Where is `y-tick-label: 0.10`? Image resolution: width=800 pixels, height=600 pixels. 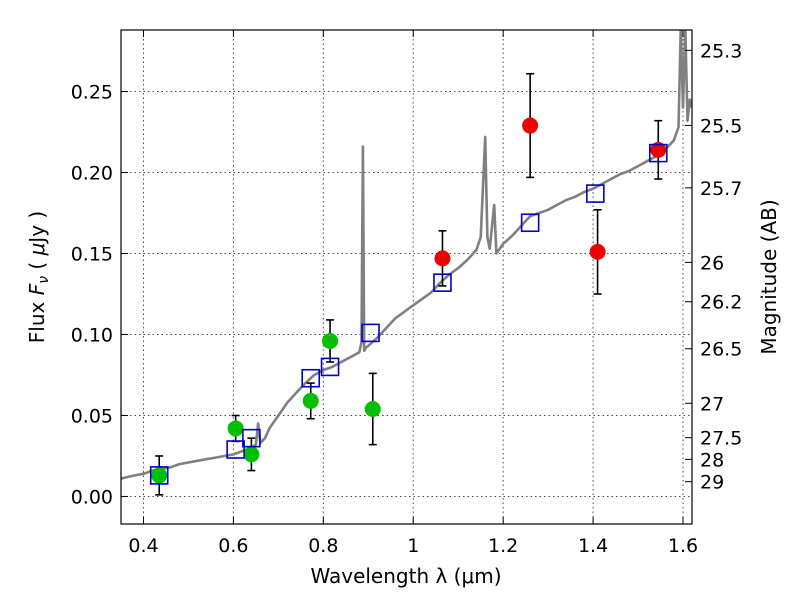 y-tick-label: 0.10 is located at coordinates (92, 335).